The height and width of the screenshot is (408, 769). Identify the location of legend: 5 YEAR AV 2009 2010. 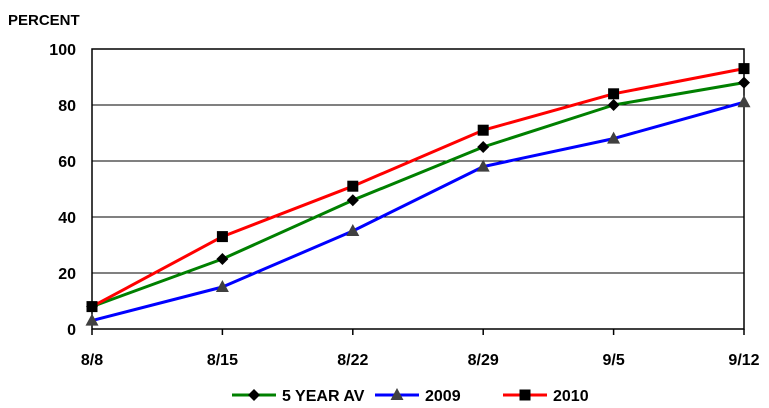
(410, 396).